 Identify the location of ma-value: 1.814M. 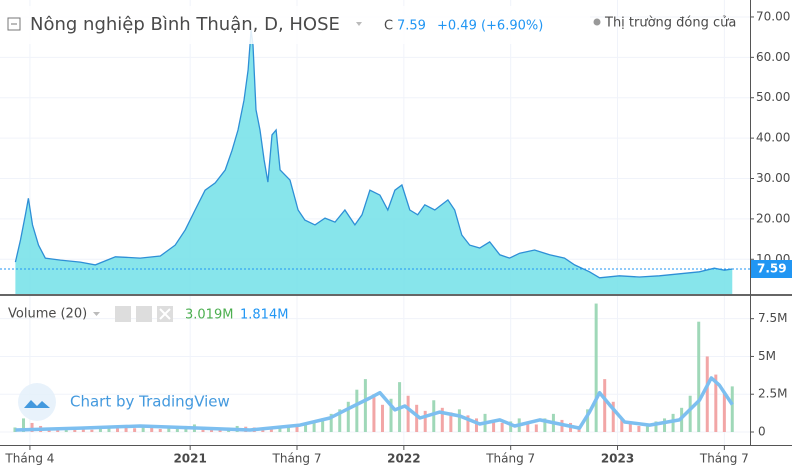
(264, 315).